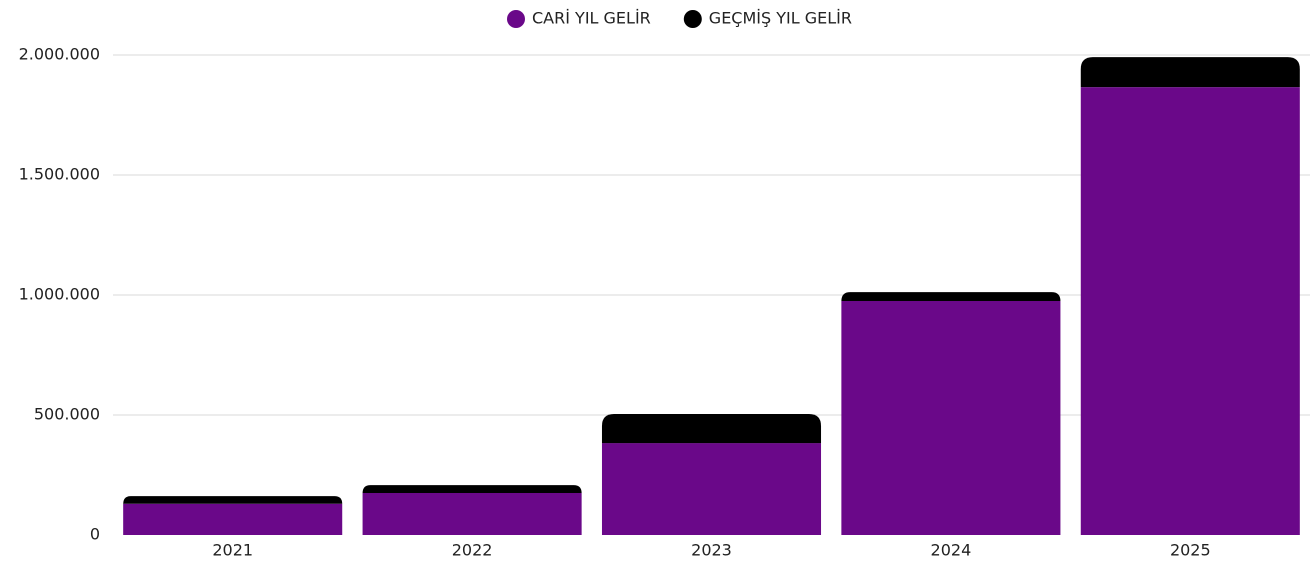 The width and height of the screenshot is (1312, 561). Describe the element at coordinates (780, 18) in the screenshot. I see `legend-label: GEÇMİŞ YIL GELİR` at that location.